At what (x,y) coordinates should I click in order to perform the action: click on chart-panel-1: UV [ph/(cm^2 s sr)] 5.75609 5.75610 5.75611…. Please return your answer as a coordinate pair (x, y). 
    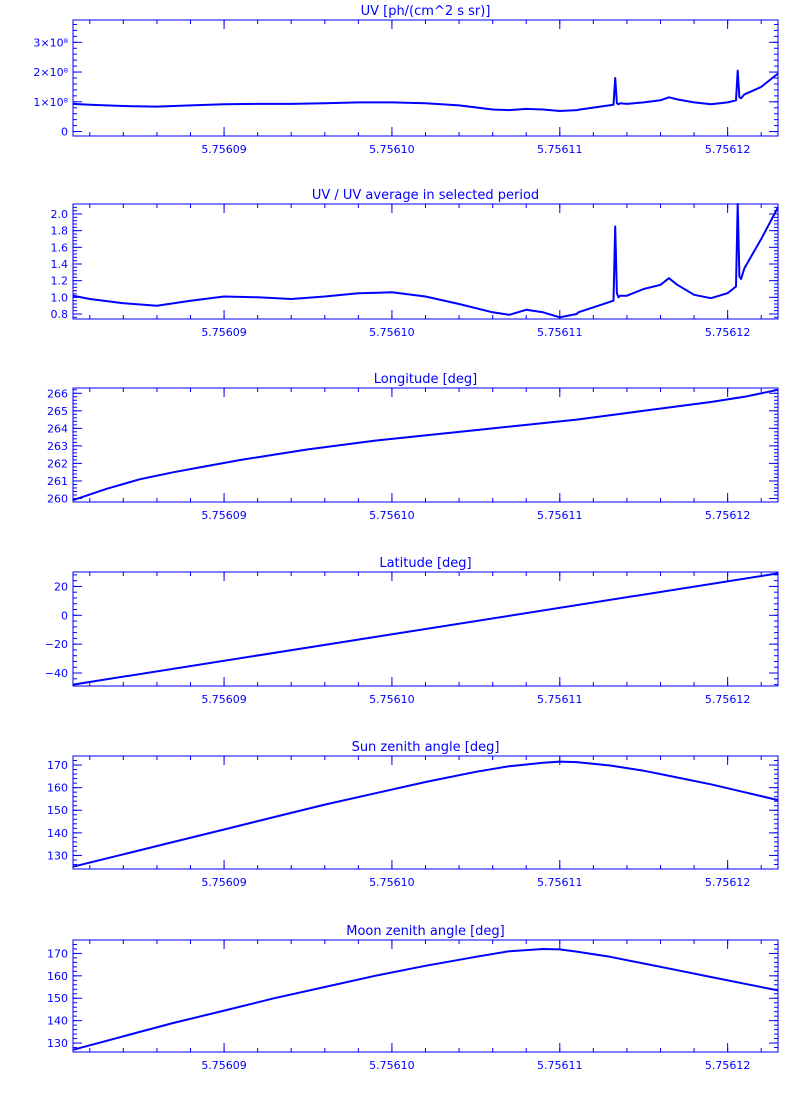
    Looking at the image, I should click on (406, 80).